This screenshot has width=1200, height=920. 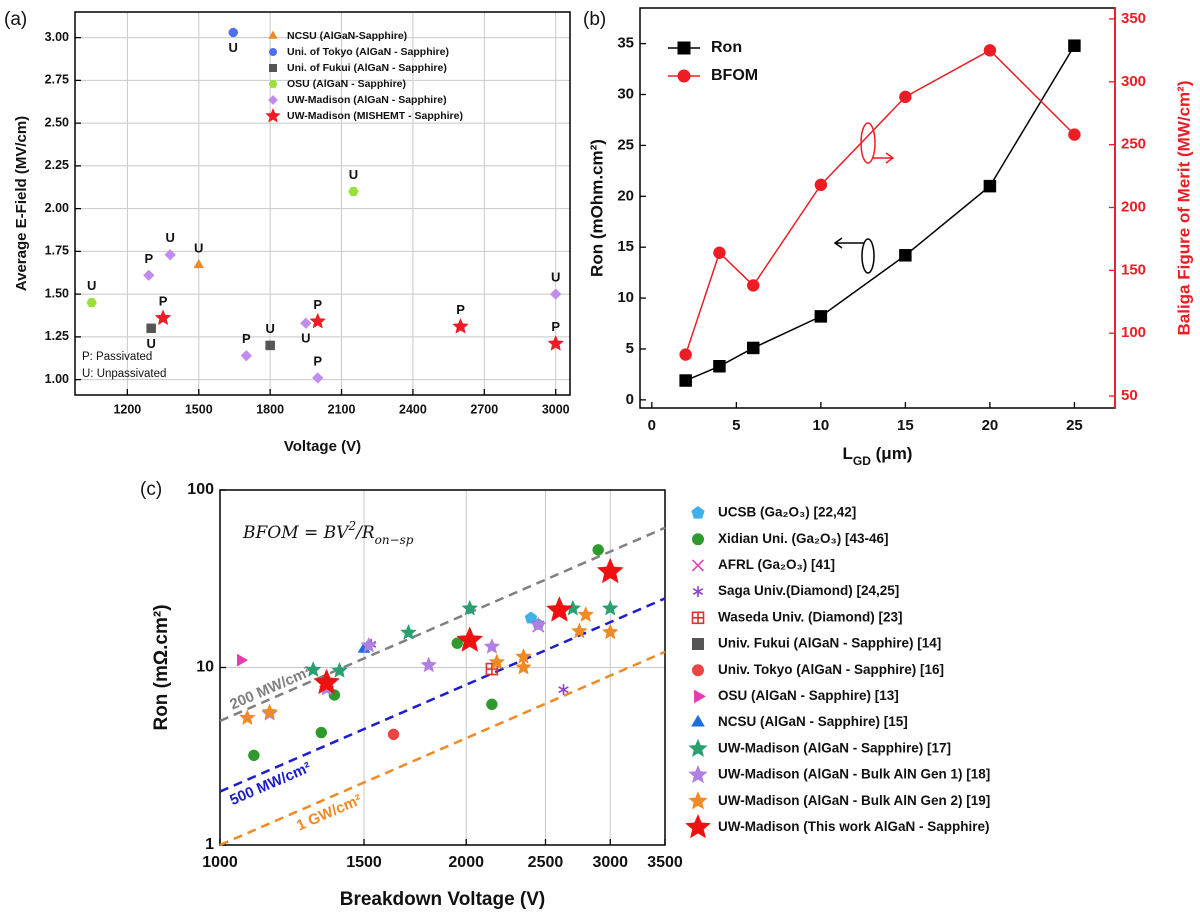 I want to click on legend-label: BFOM, so click(x=734, y=75).